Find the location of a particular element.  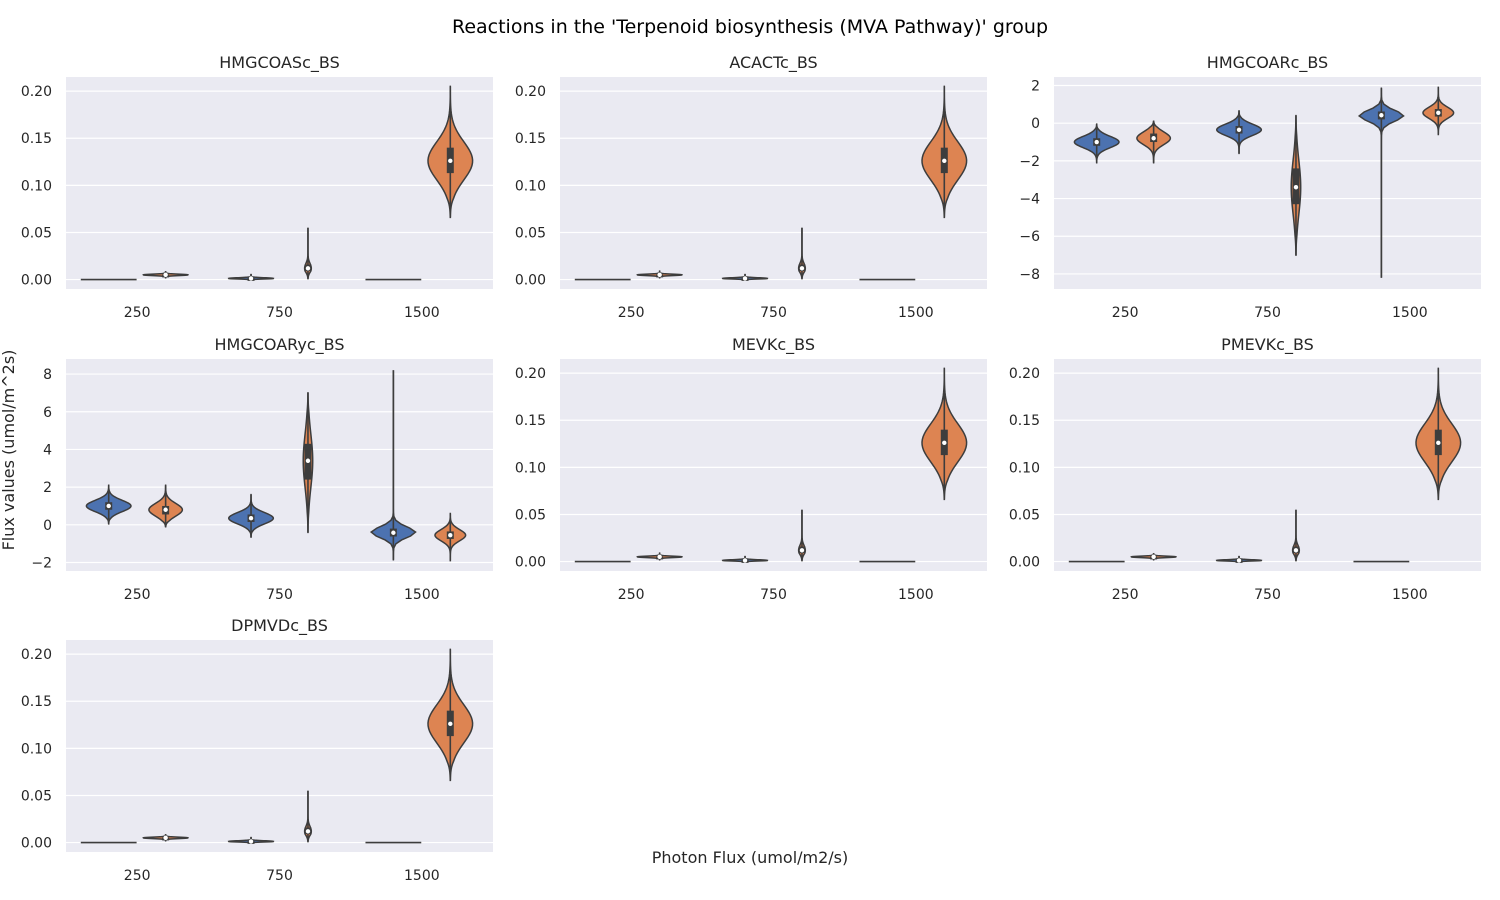

panel-DPMVDc_BS: 0.00 0.05 0.10 0.15 0.20 250 750 1500 DPMVDc_BS is located at coordinates (257, 750).